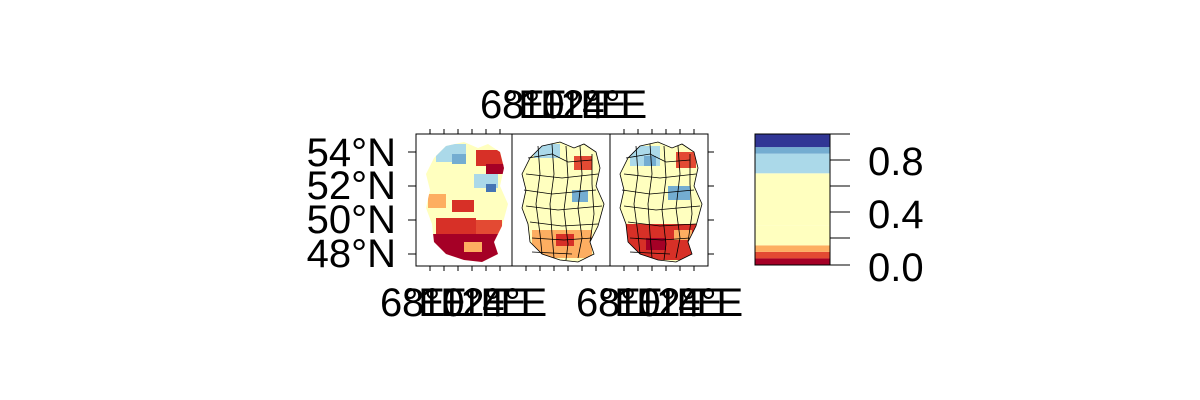  Describe the element at coordinates (896, 215) in the screenshot. I see `legend-label-04: 0.4` at that location.